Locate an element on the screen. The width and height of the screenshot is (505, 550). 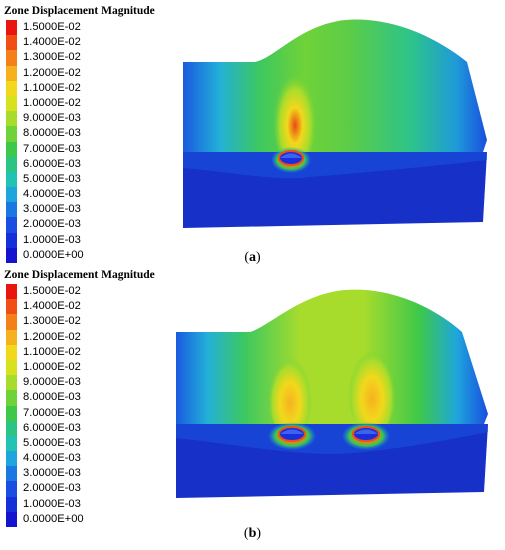
displacement-peak-zone-left is located at coordinates (290, 394).